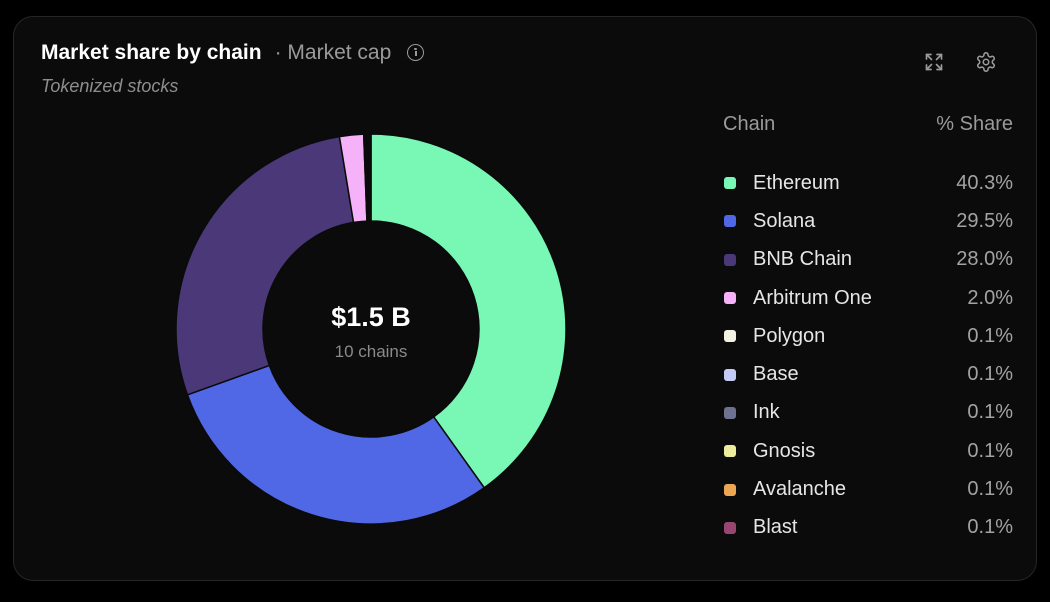  I want to click on slice-solana, so click(336, 444).